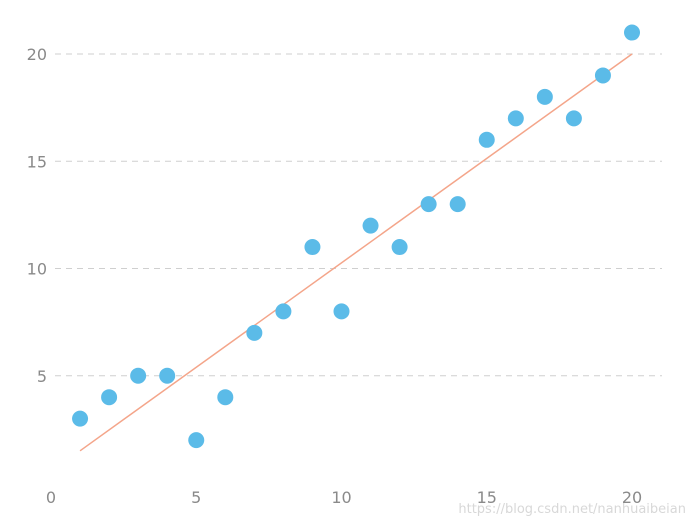 This screenshot has width=694, height=525. Describe the element at coordinates (572, 509) in the screenshot. I see `watermark: https://blog.csdn.net/nanhuaibeian` at that location.